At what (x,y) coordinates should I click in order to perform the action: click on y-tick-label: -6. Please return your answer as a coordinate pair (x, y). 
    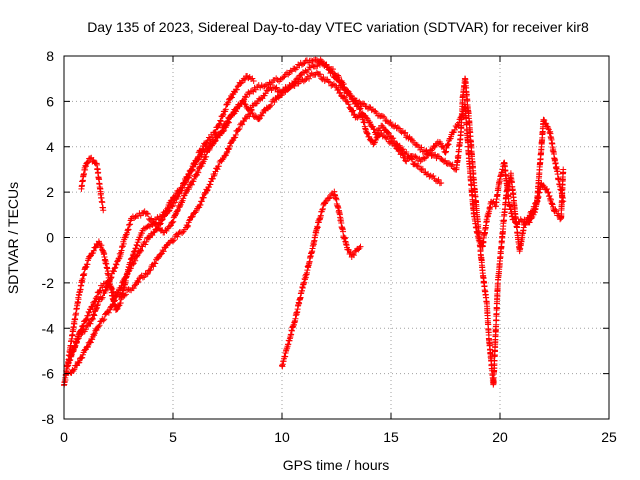
    Looking at the image, I should click on (48, 374).